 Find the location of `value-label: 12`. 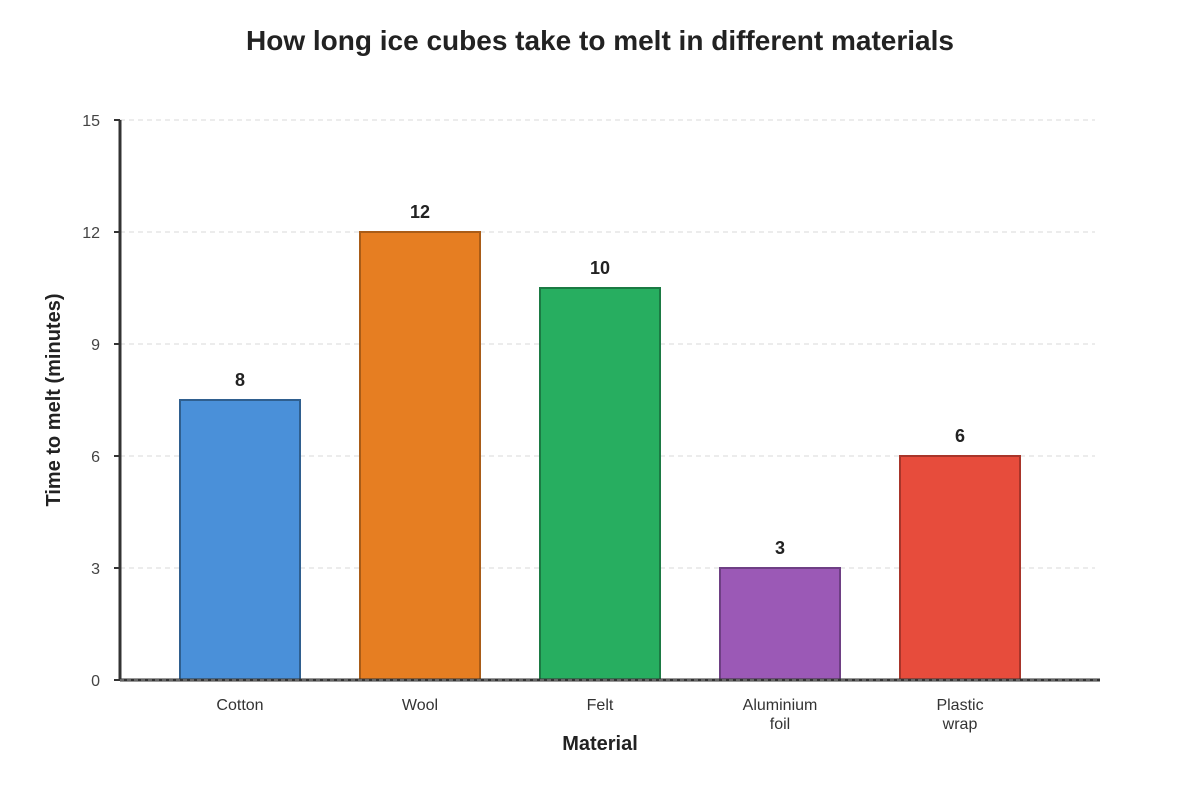

value-label: 12 is located at coordinates (420, 212).